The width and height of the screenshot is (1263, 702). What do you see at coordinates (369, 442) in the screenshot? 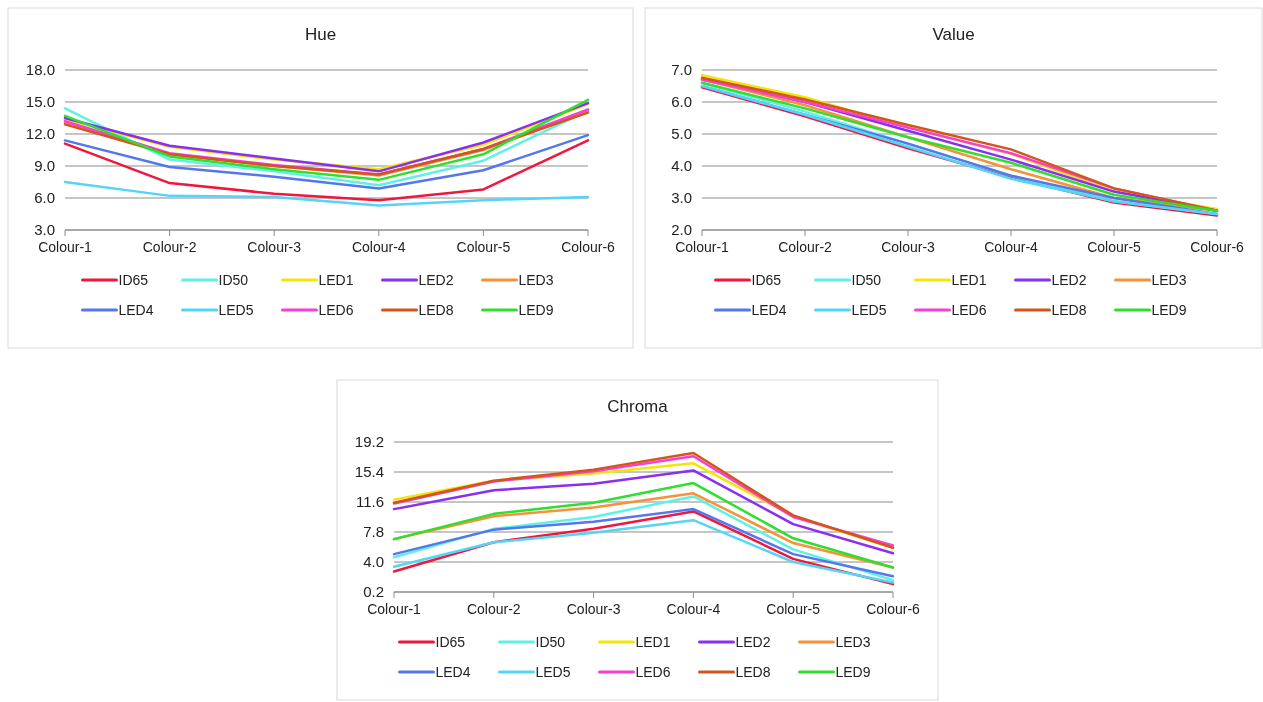
I see `y-tick-label: 19.2` at bounding box center [369, 442].